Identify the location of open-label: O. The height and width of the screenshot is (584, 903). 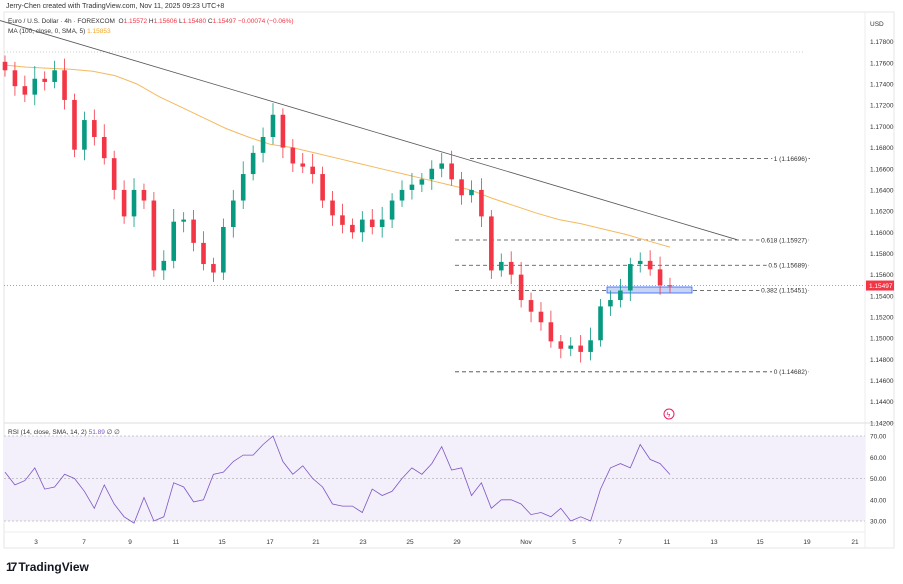
(121, 21).